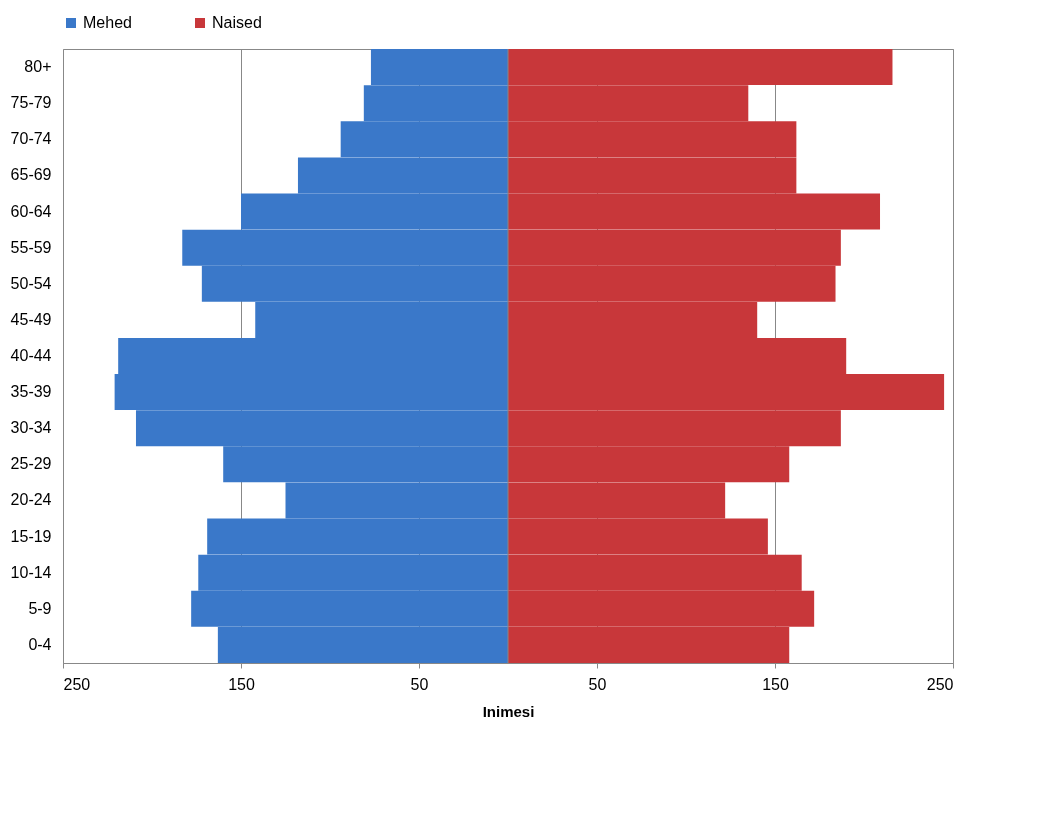 This screenshot has height=834, width=1053. Describe the element at coordinates (38, 67) in the screenshot. I see `y-tick-label: 80+` at that location.